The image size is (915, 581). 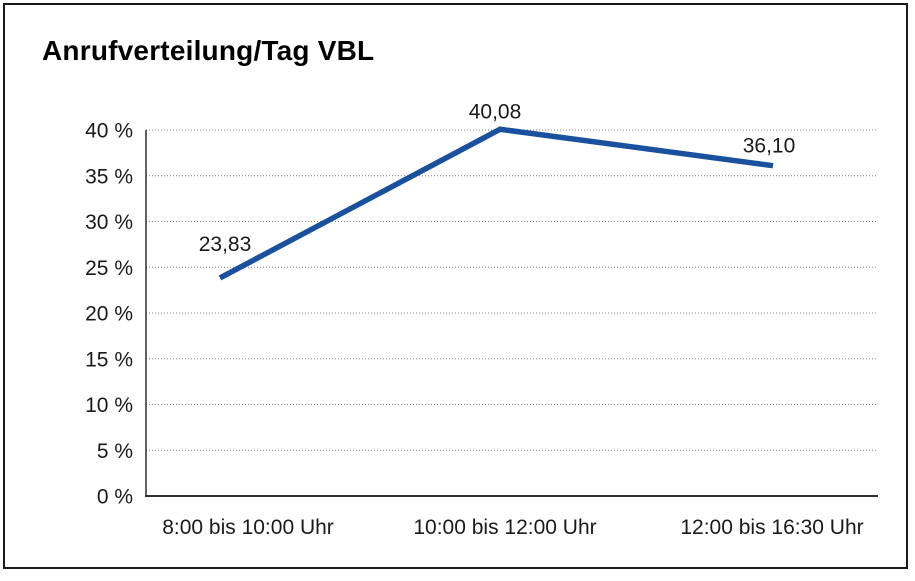 What do you see at coordinates (495, 111) in the screenshot?
I see `data-label: 40,08` at bounding box center [495, 111].